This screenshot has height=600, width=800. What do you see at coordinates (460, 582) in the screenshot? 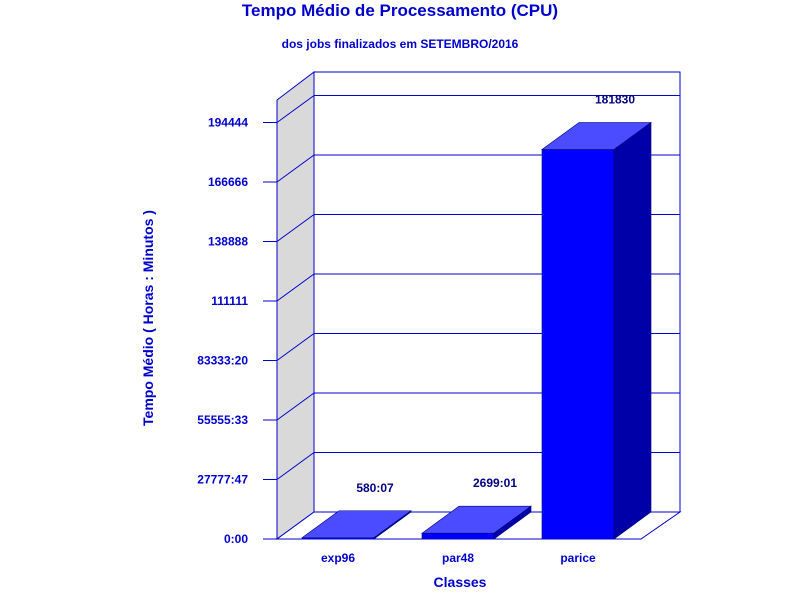
I see `x-axis-title: Classes` at bounding box center [460, 582].